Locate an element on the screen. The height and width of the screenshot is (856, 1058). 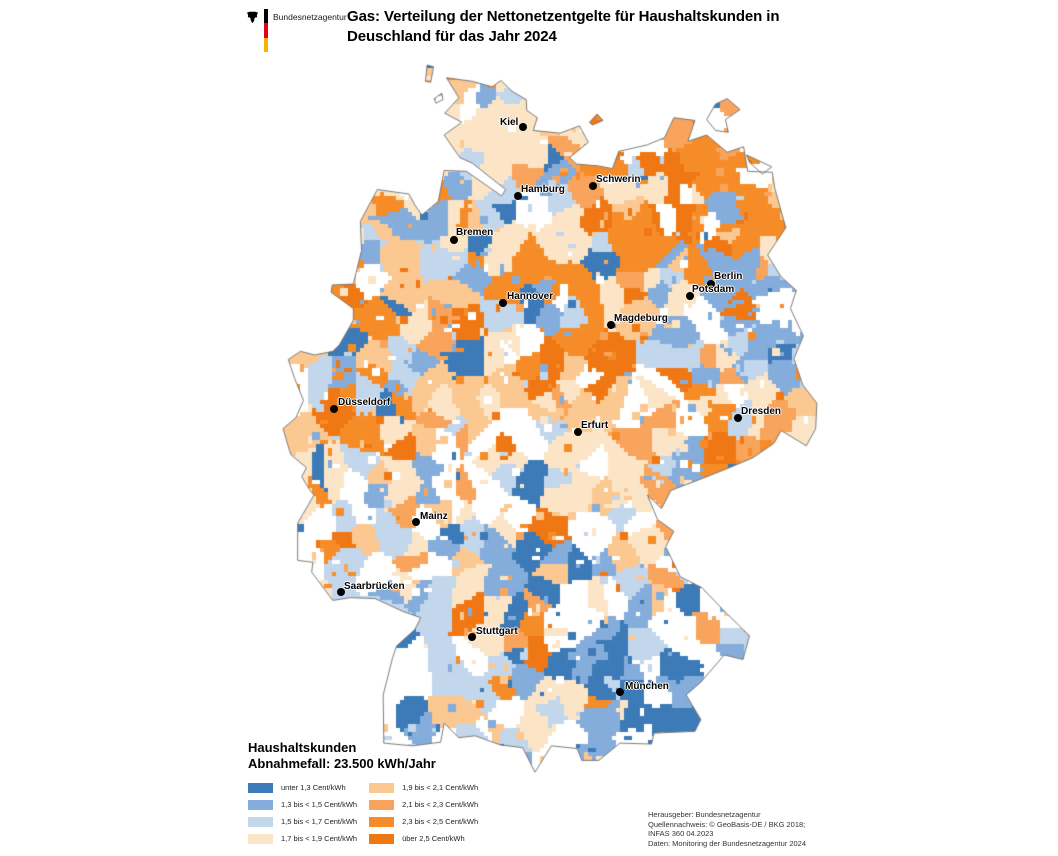
city-dot-hamburg is located at coordinates (518, 196).